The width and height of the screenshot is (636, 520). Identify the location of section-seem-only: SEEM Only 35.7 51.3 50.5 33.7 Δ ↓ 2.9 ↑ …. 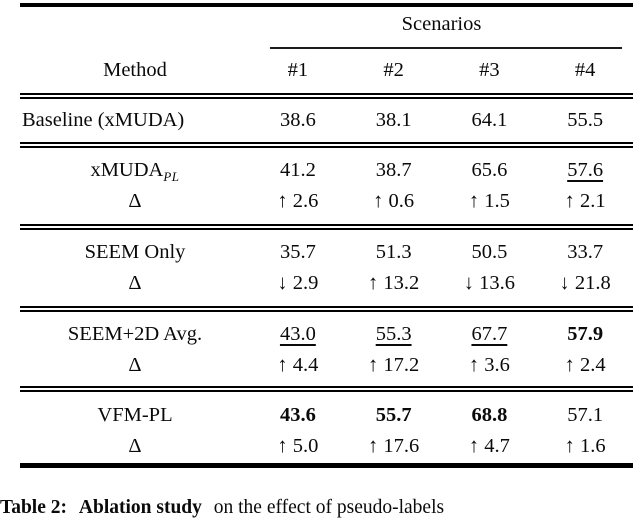
(326, 268).